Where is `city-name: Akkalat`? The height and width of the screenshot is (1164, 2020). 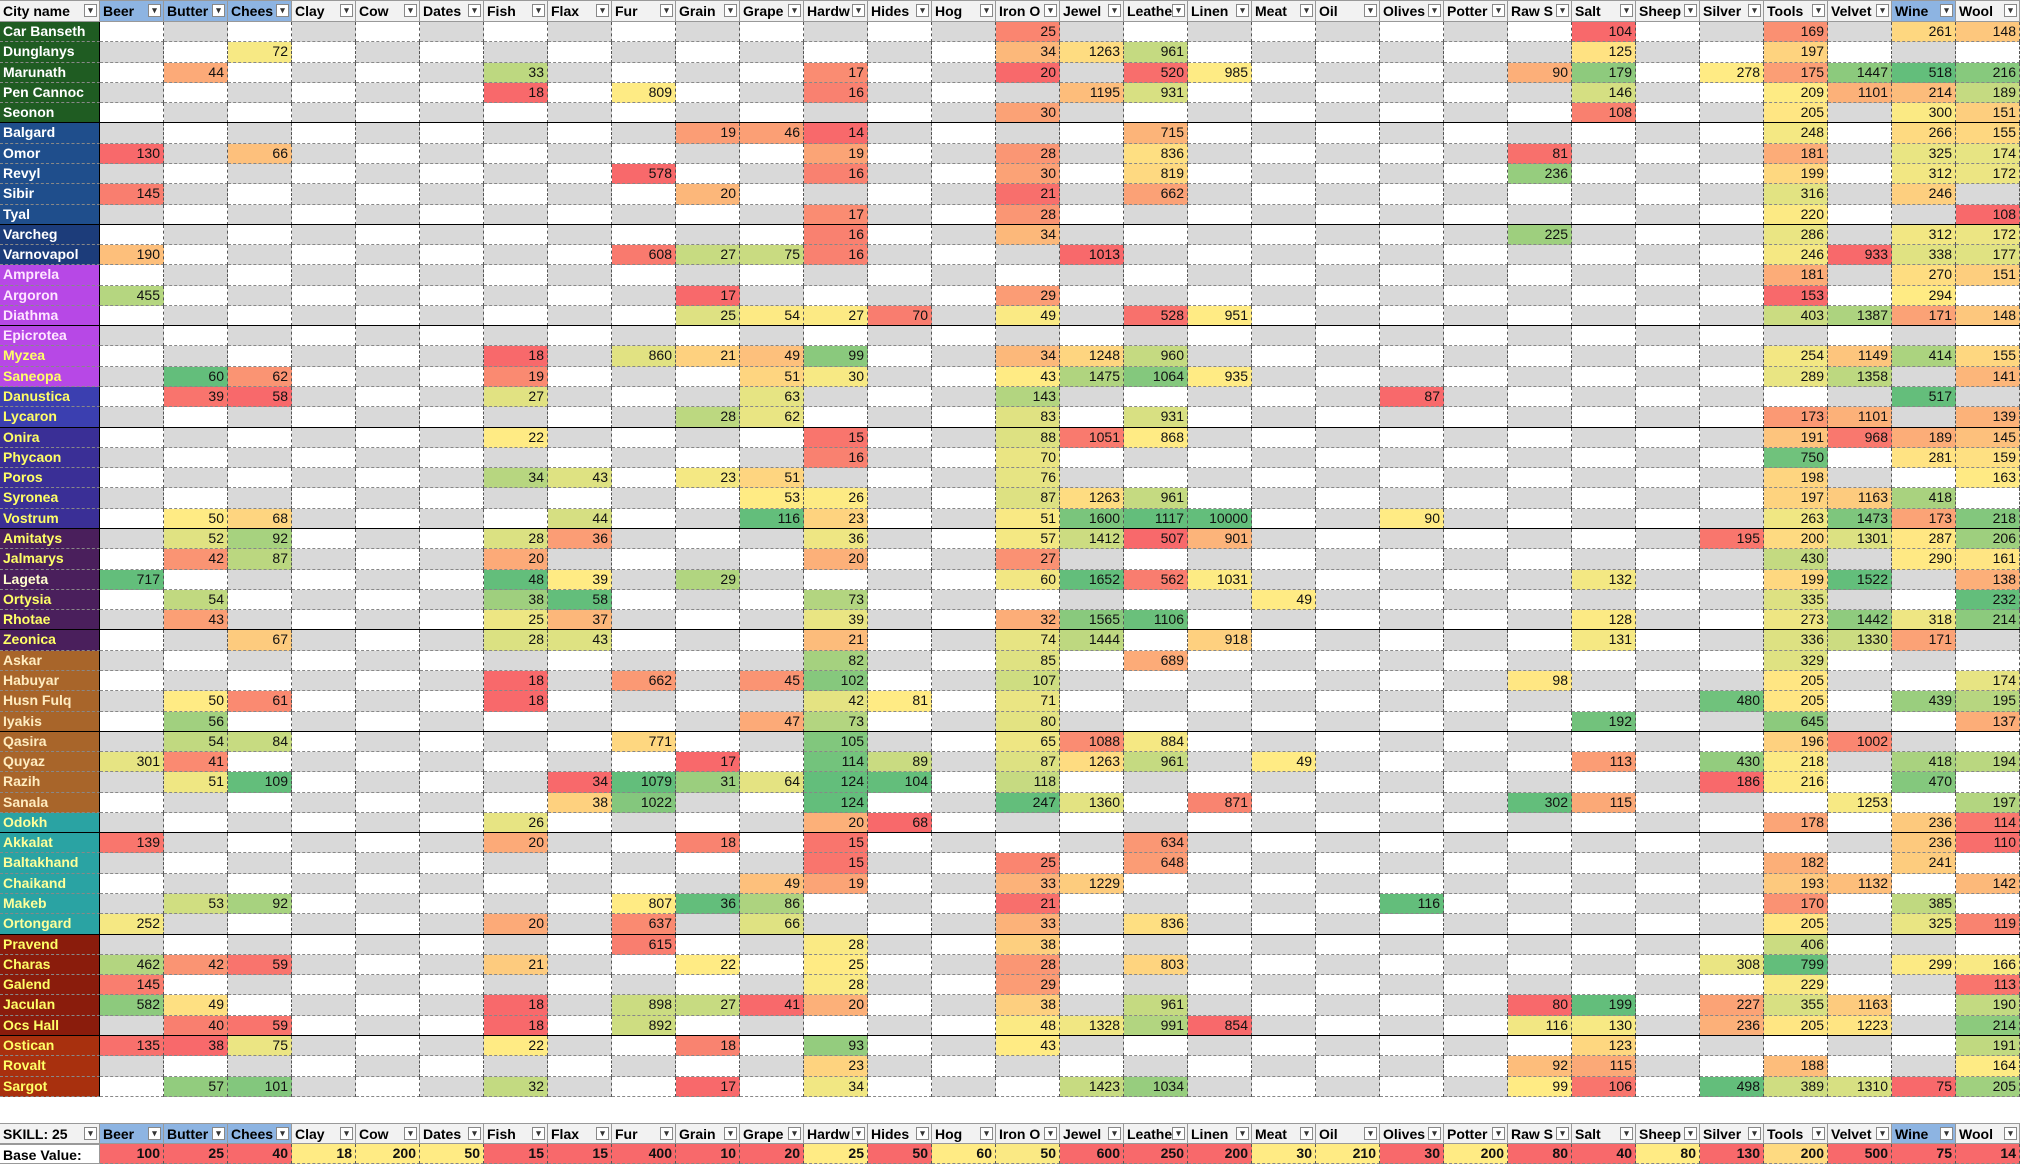 city-name: Akkalat is located at coordinates (50, 843).